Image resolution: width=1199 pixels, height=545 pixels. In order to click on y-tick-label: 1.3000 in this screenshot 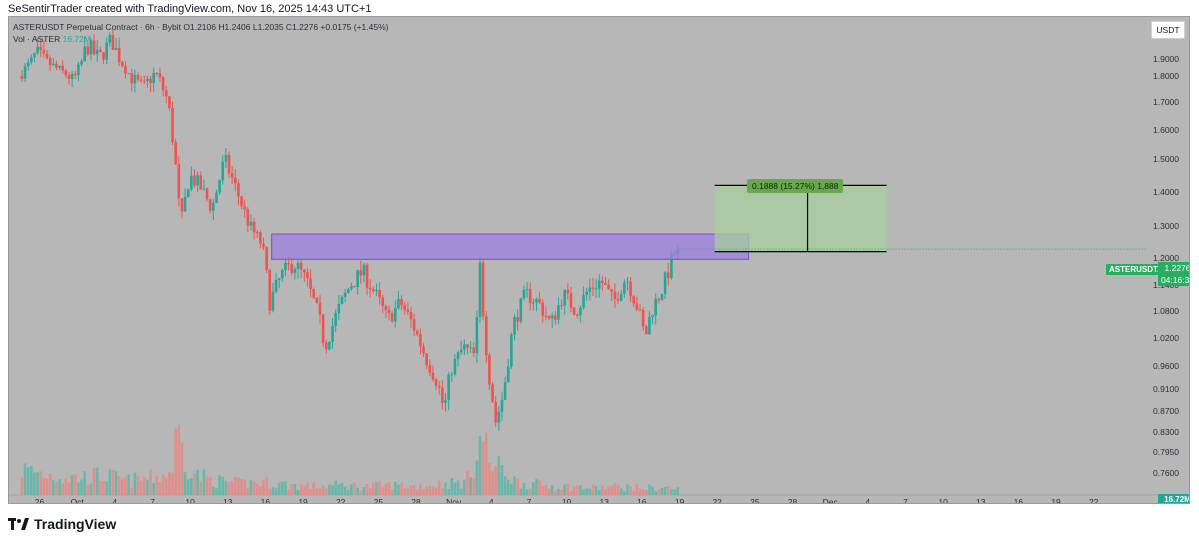, I will do `click(1166, 226)`.